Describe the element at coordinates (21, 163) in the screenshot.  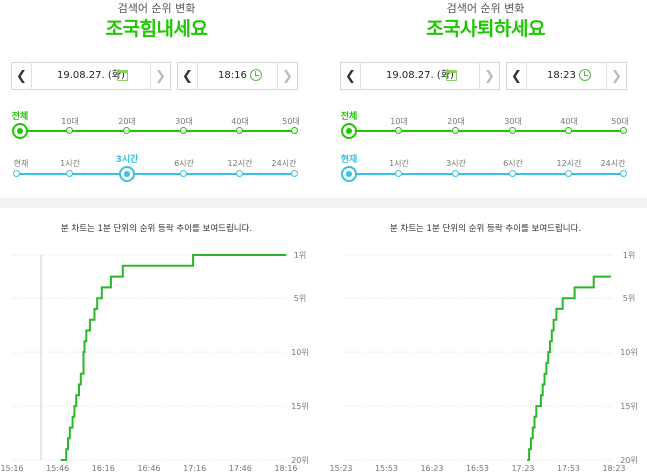
I see `period-option: 현재` at that location.